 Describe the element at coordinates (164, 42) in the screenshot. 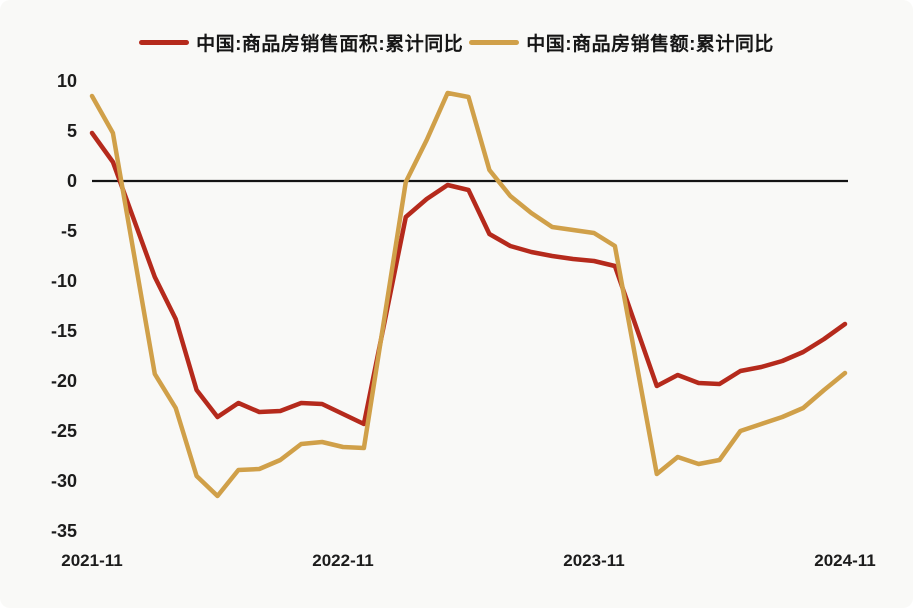

I see `legend-swatch-red-line-icon` at that location.